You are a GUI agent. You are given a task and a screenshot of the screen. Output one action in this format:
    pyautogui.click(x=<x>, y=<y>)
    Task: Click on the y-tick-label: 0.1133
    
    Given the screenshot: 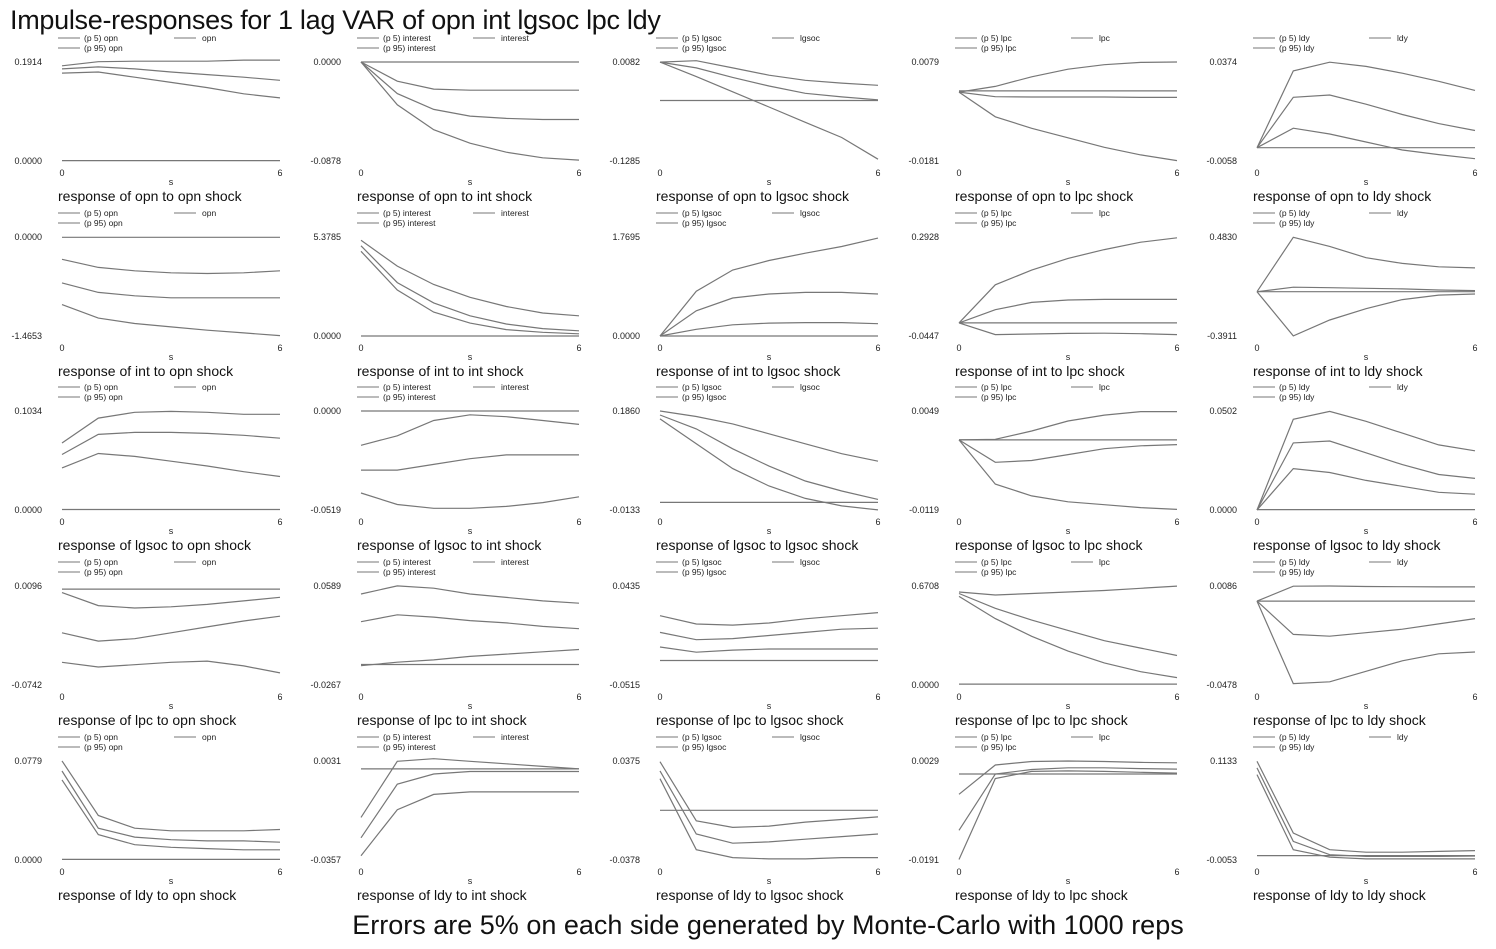 What is the action you would take?
    pyautogui.click(x=1223, y=761)
    